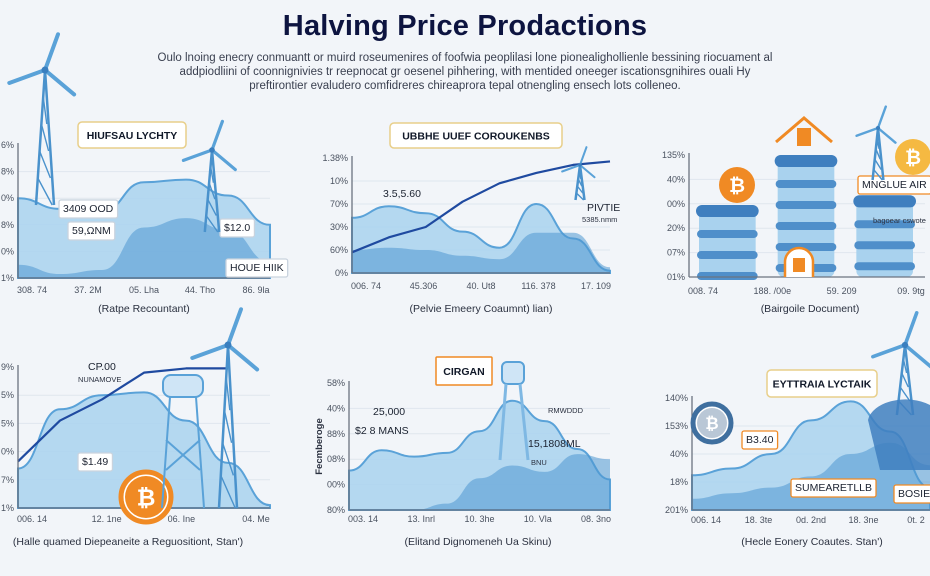  I want to click on y-tick-label: 1.38%, so click(335, 158).